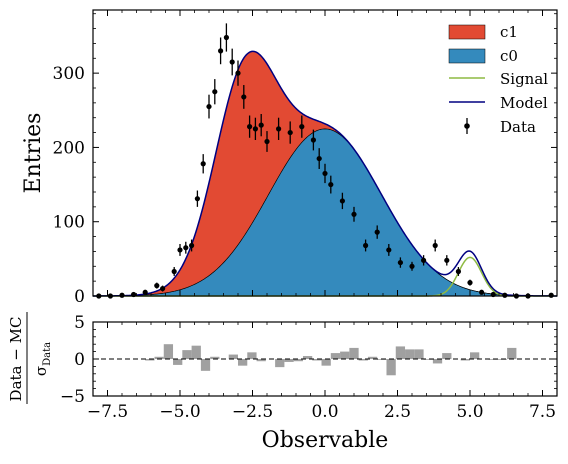 Image resolution: width=568 pixels, height=464 pixels. Describe the element at coordinates (542, 412) in the screenshot. I see `x-tick-label: 7.5` at that location.